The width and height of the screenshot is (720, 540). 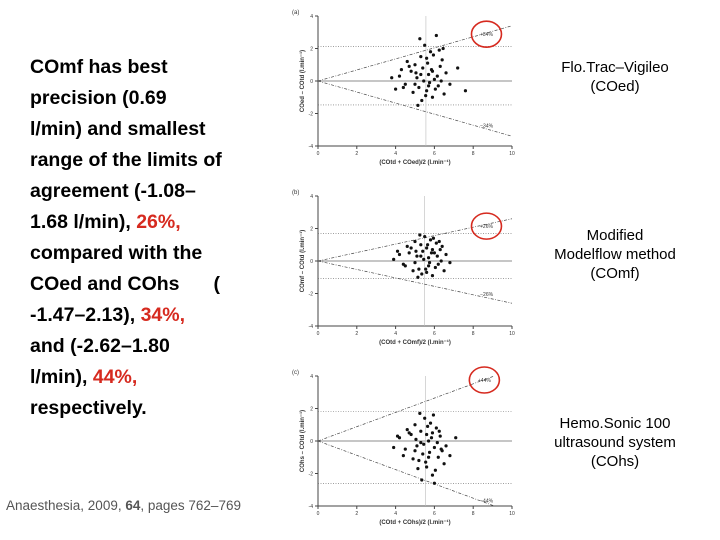 I want to click on lower-percent-label: −44%, so click(x=486, y=501).